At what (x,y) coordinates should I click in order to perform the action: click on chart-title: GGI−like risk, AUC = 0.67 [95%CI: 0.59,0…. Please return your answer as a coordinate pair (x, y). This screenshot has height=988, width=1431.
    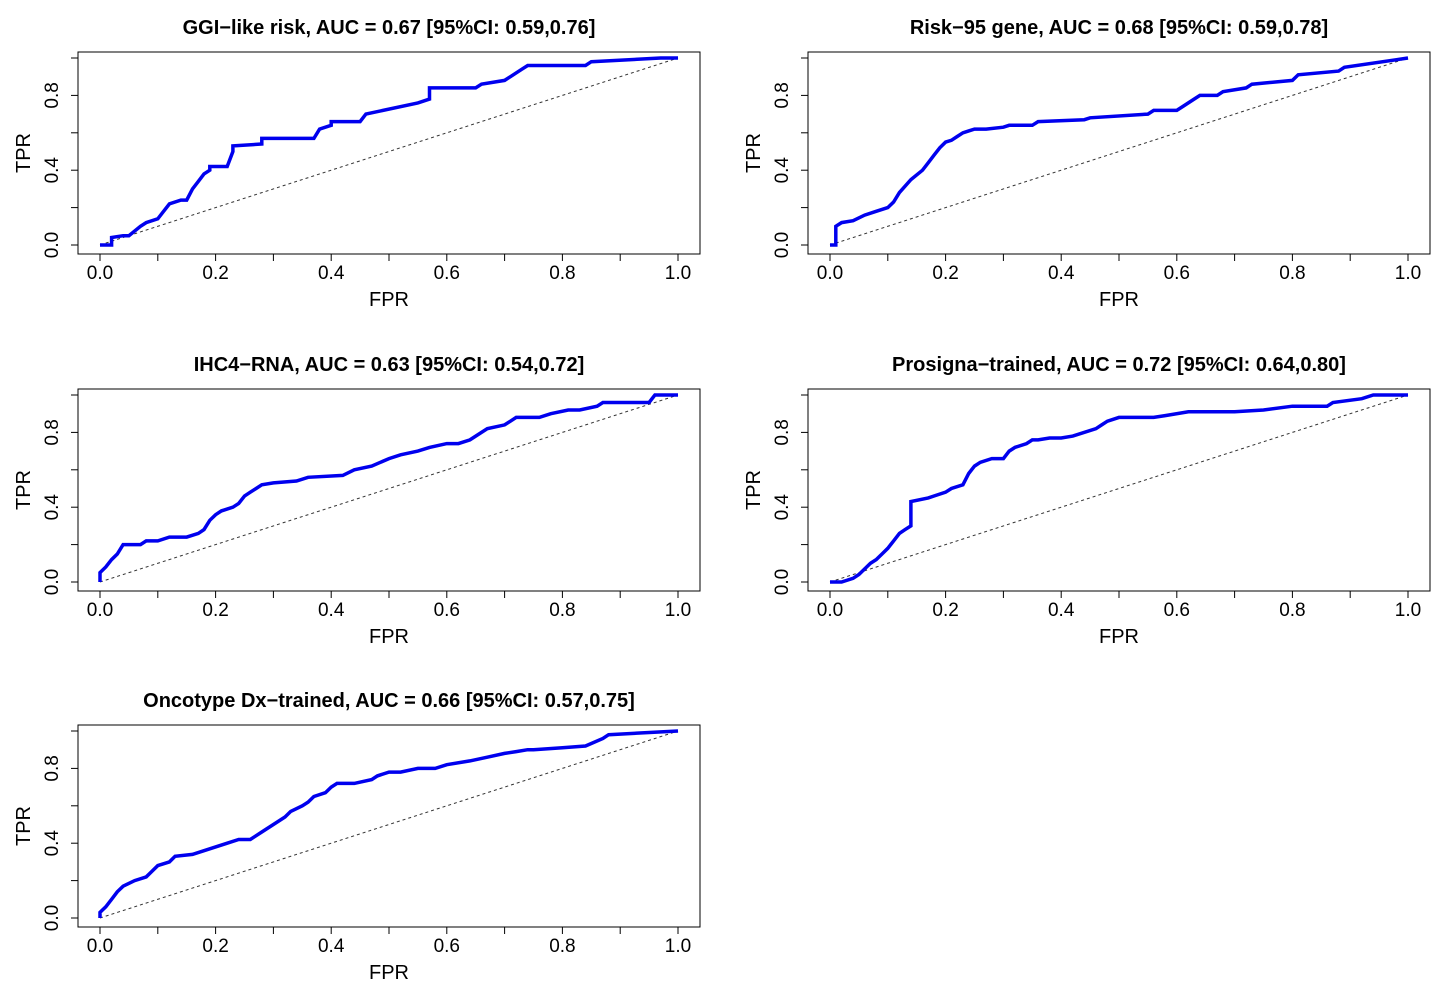
    Looking at the image, I should click on (389, 28).